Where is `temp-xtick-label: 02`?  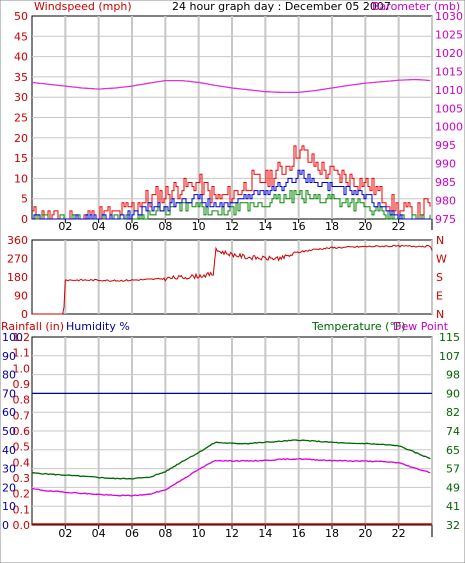 temp-xtick-label: 02 is located at coordinates (65, 533).